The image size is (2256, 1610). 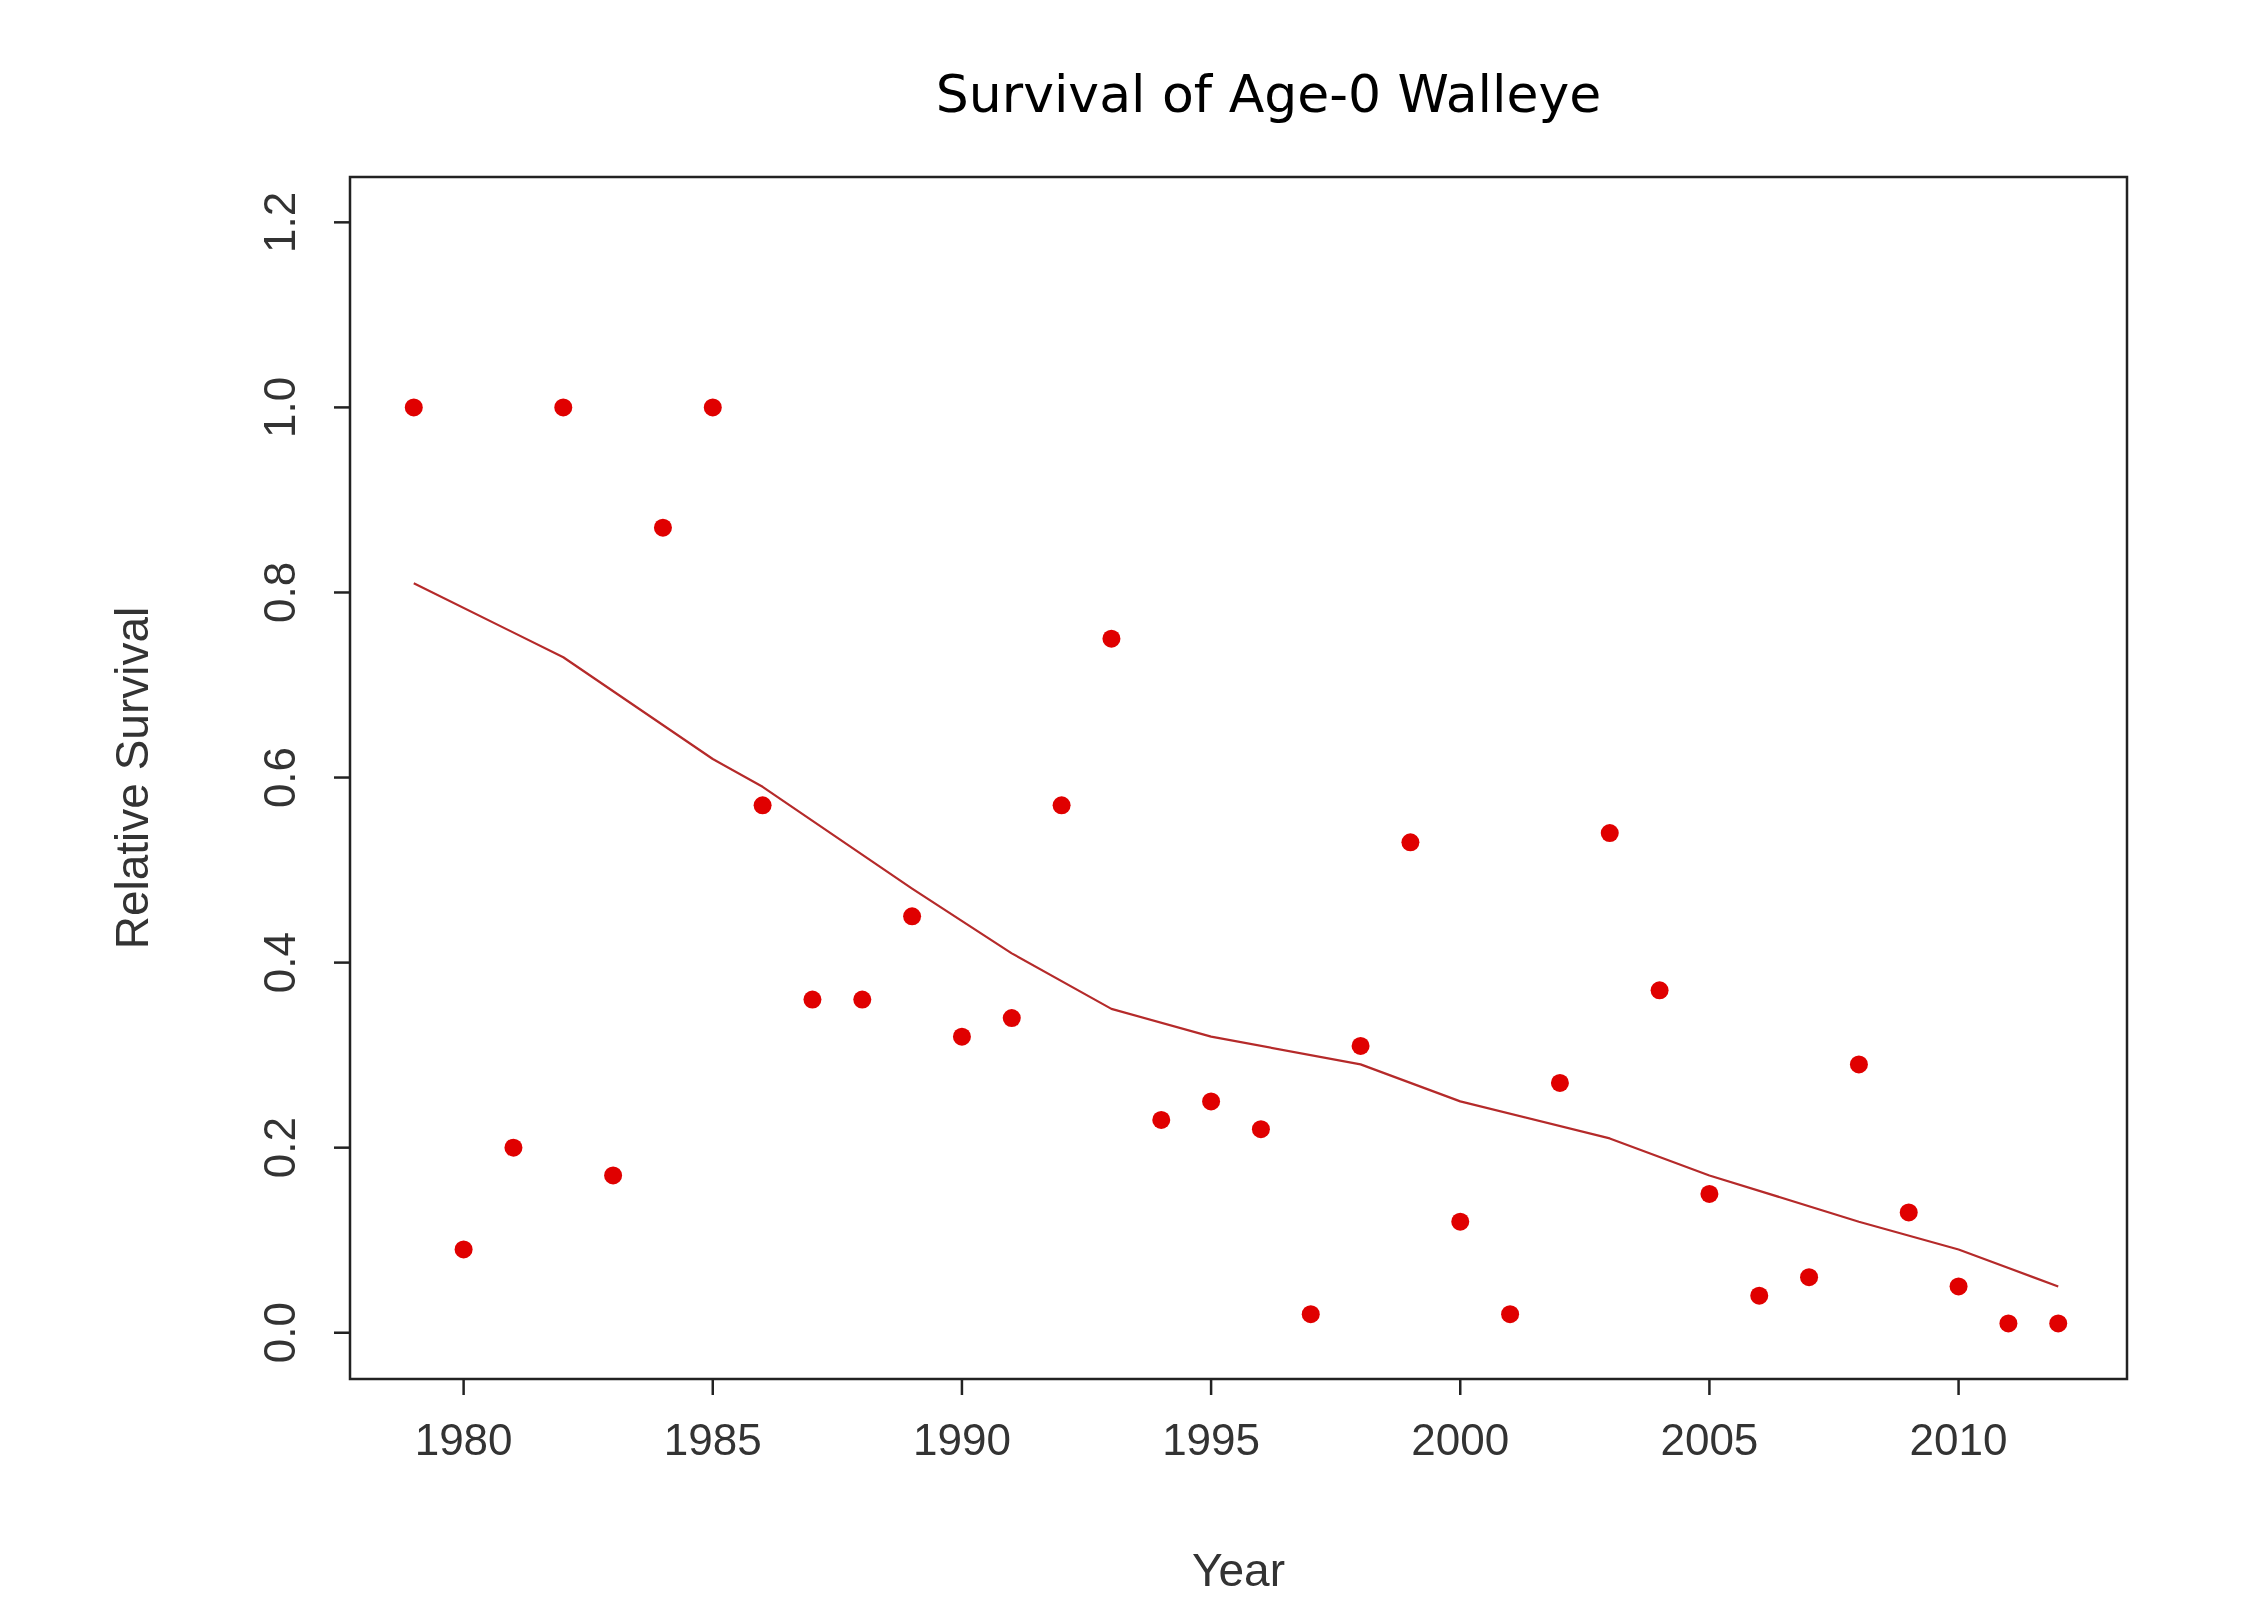 I want to click on y-tick-label: 0.0, so click(x=279, y=1333).